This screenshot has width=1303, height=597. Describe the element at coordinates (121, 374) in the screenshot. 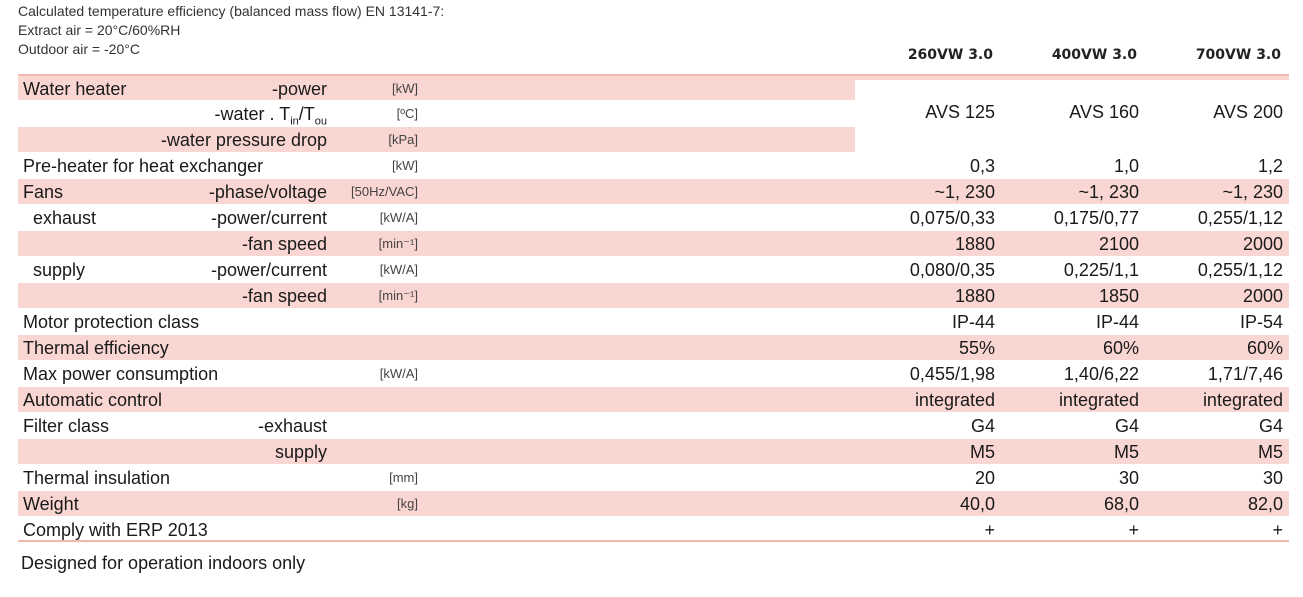

I see `row-label: Max power consumption` at that location.